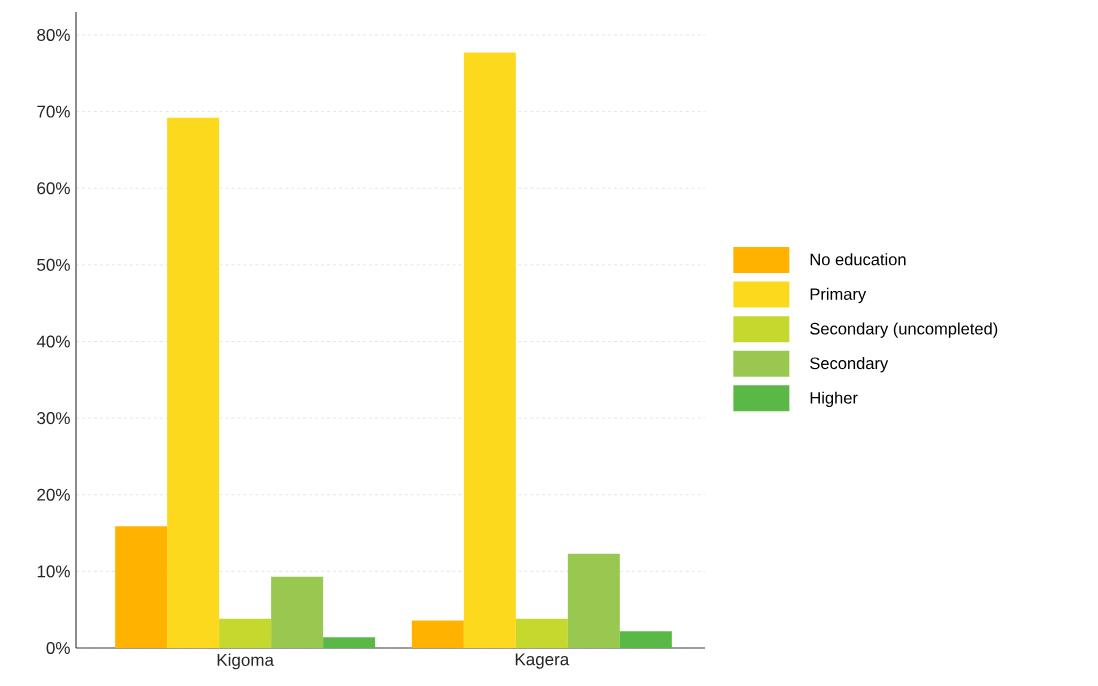 The image size is (1098, 686). I want to click on y-tick-label: 0%, so click(58, 648).